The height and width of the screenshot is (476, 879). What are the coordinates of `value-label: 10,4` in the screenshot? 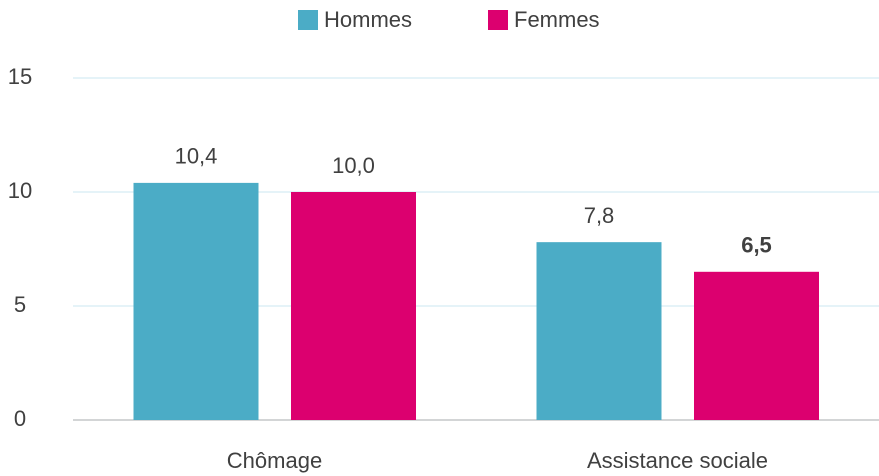 It's located at (196, 156).